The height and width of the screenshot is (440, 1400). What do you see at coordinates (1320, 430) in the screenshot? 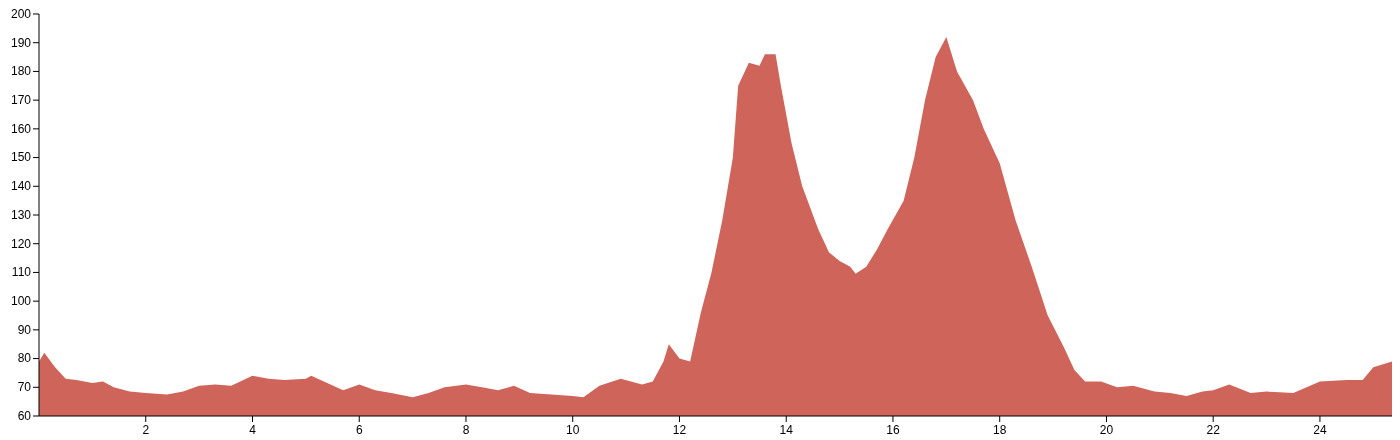
I see `x-tick-label: 24` at bounding box center [1320, 430].